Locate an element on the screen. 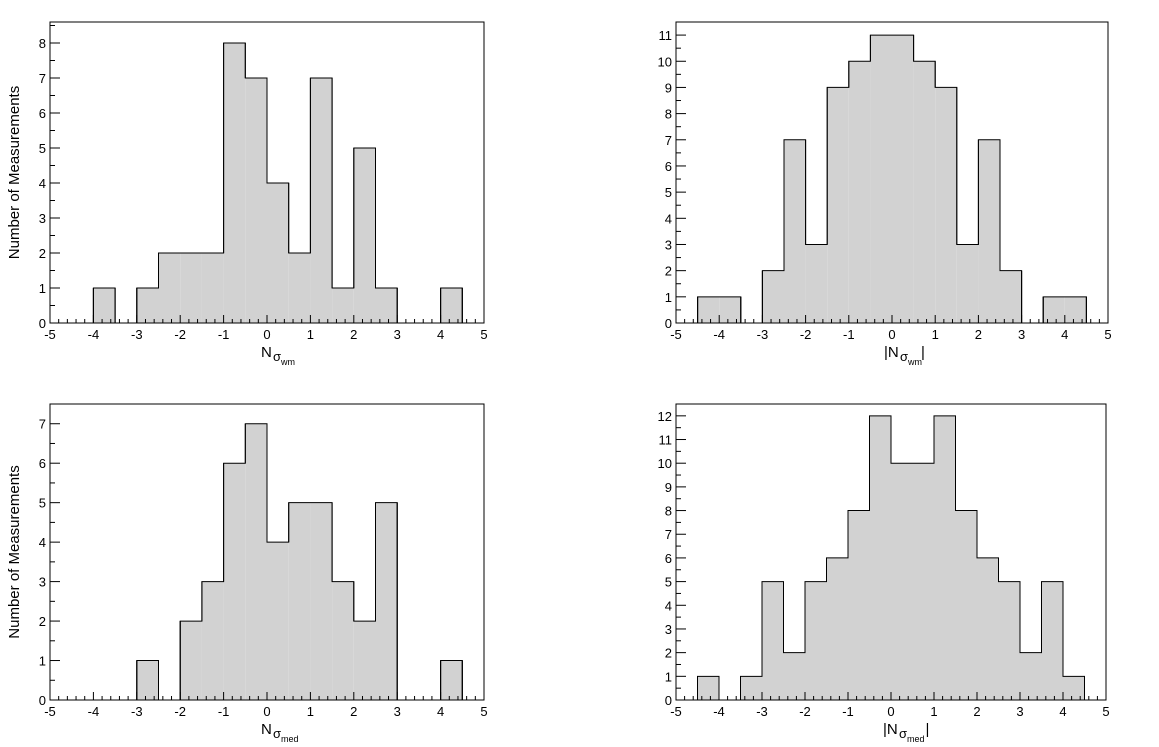  x-axis-title-main: |N is located at coordinates (891, 352).